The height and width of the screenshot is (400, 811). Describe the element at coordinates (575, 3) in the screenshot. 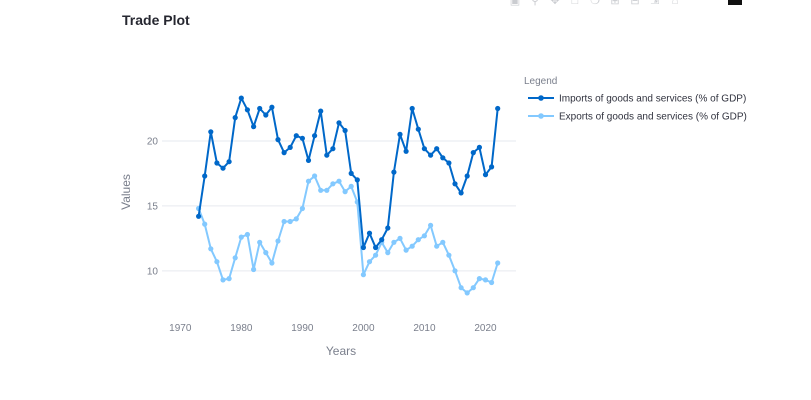

I see `box-select-icon: □` at that location.